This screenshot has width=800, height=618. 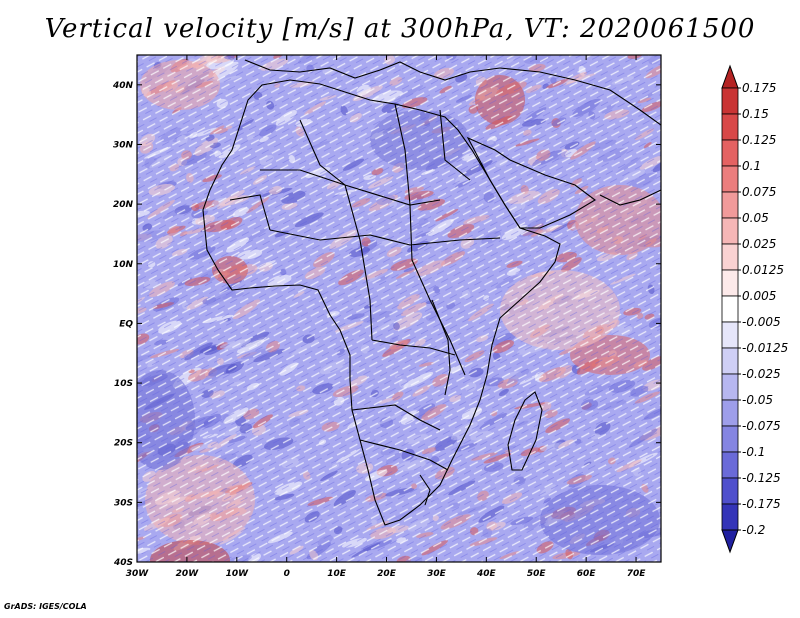 What do you see at coordinates (759, 88) in the screenshot?
I see `colorbar-label: 0.175` at bounding box center [759, 88].